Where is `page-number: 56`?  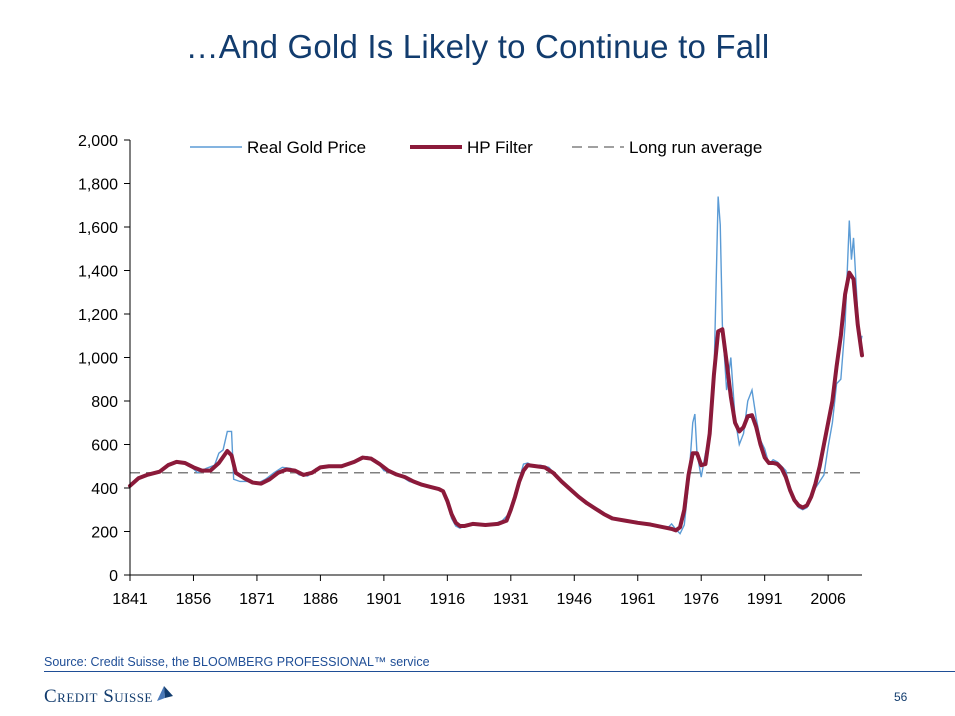
page-number: 56 is located at coordinates (901, 697).